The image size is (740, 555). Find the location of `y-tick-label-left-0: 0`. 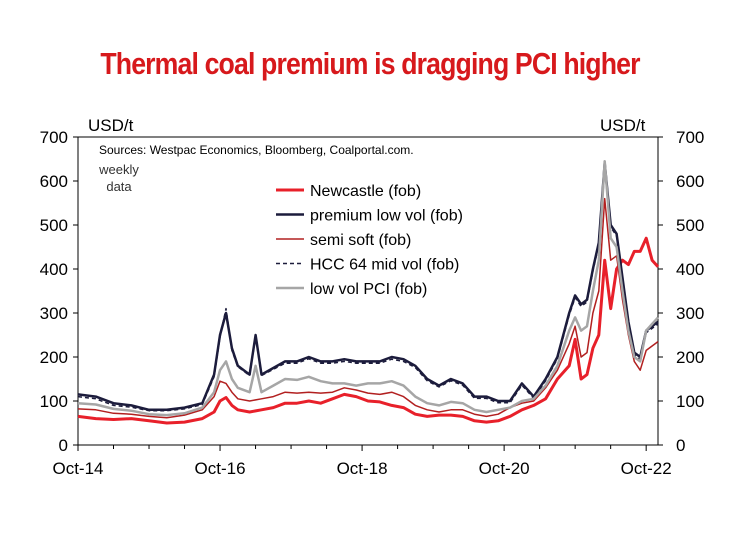

y-tick-label-left-0: 0 is located at coordinates (63, 445).